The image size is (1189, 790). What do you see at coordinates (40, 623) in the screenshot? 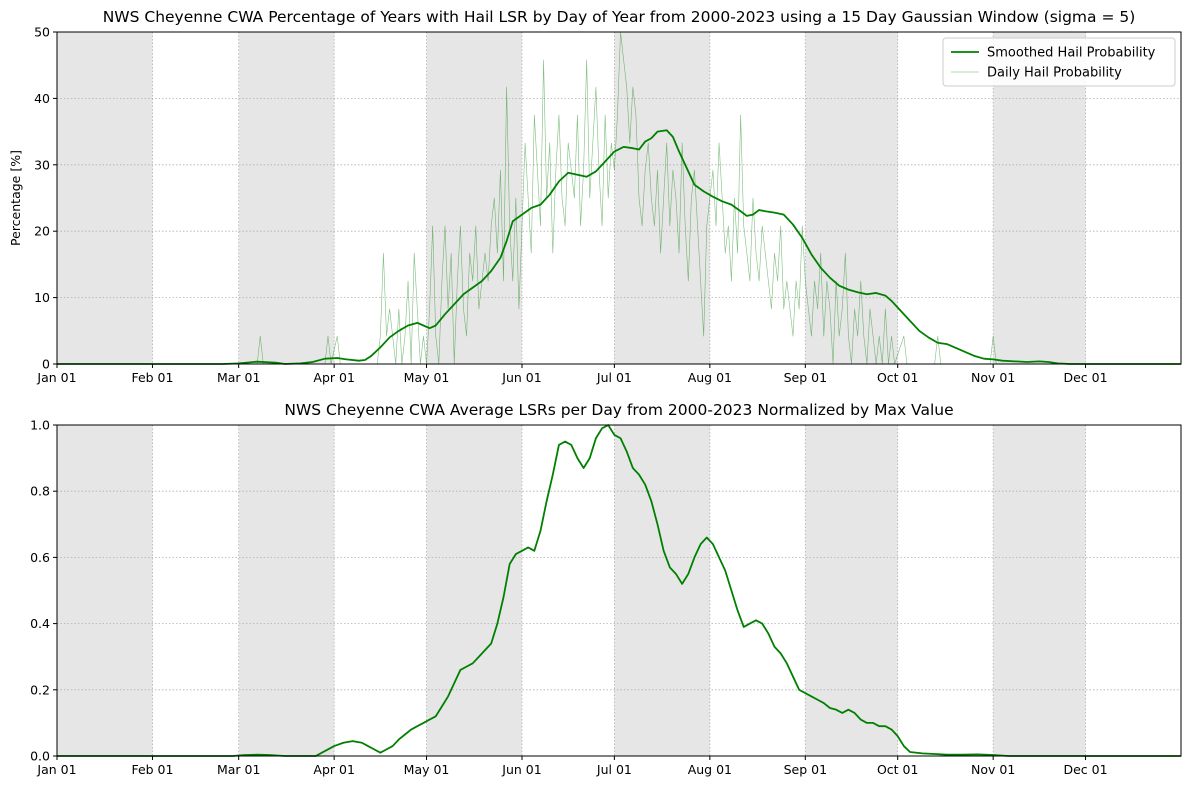
I see `y-tick-label: 0.4` at bounding box center [40, 623].